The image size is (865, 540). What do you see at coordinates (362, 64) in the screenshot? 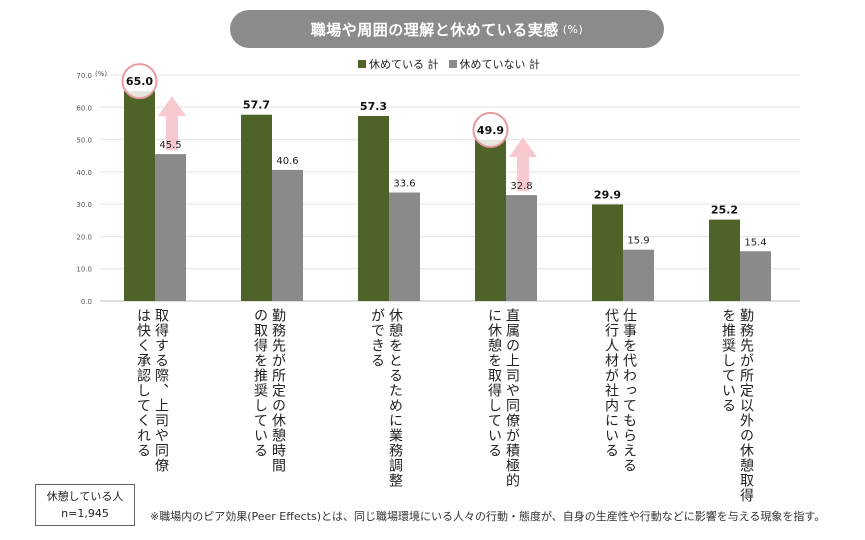
I see `legend-swatch-rested` at bounding box center [362, 64].